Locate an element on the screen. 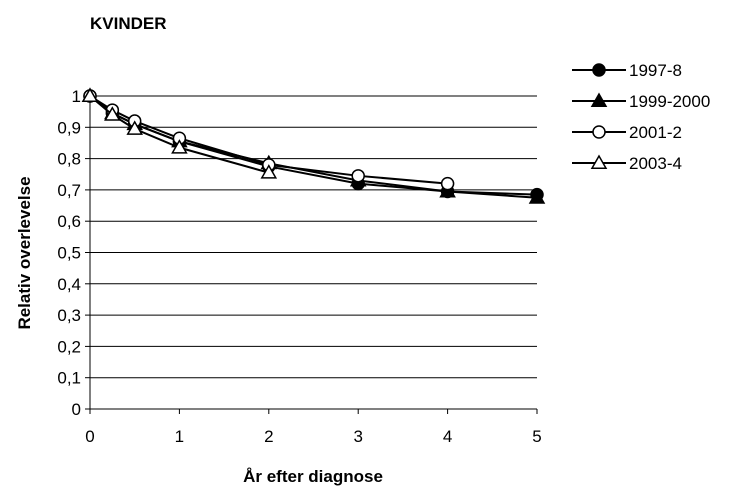  legend-label: 2001-2 is located at coordinates (655, 132).